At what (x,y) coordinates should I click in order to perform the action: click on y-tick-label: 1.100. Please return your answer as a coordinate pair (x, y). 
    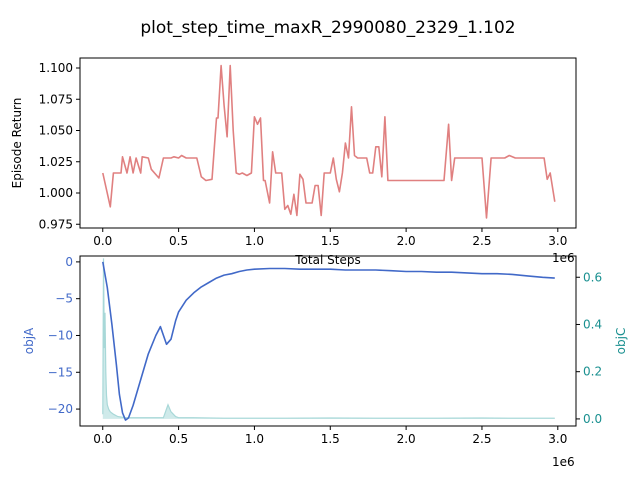
    Looking at the image, I should click on (56, 68).